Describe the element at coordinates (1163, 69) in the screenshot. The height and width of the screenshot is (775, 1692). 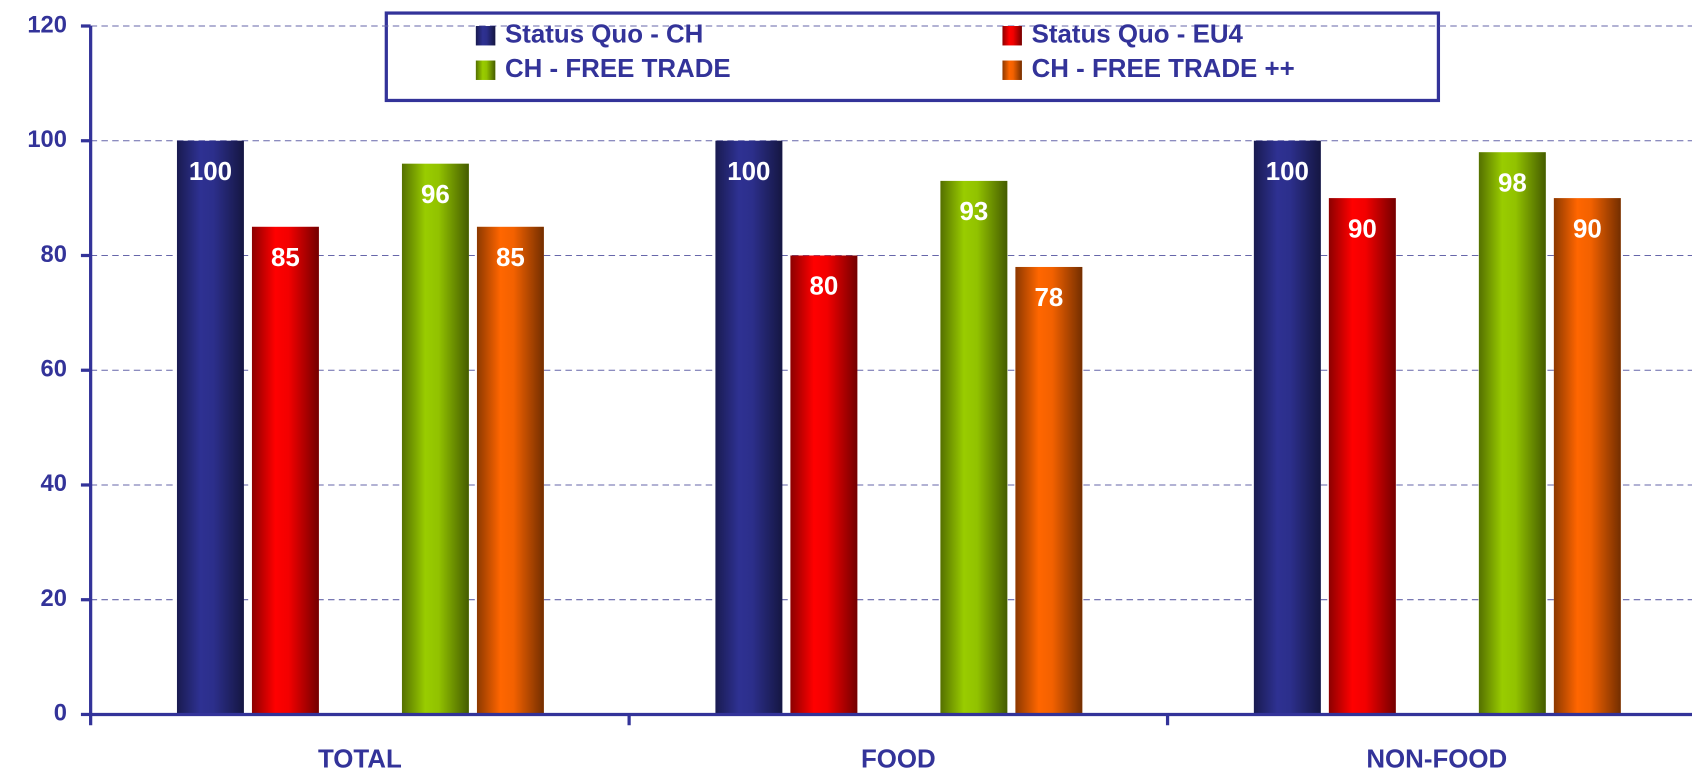
I see `legend-label: CH - FREE TRADE ++` at that location.